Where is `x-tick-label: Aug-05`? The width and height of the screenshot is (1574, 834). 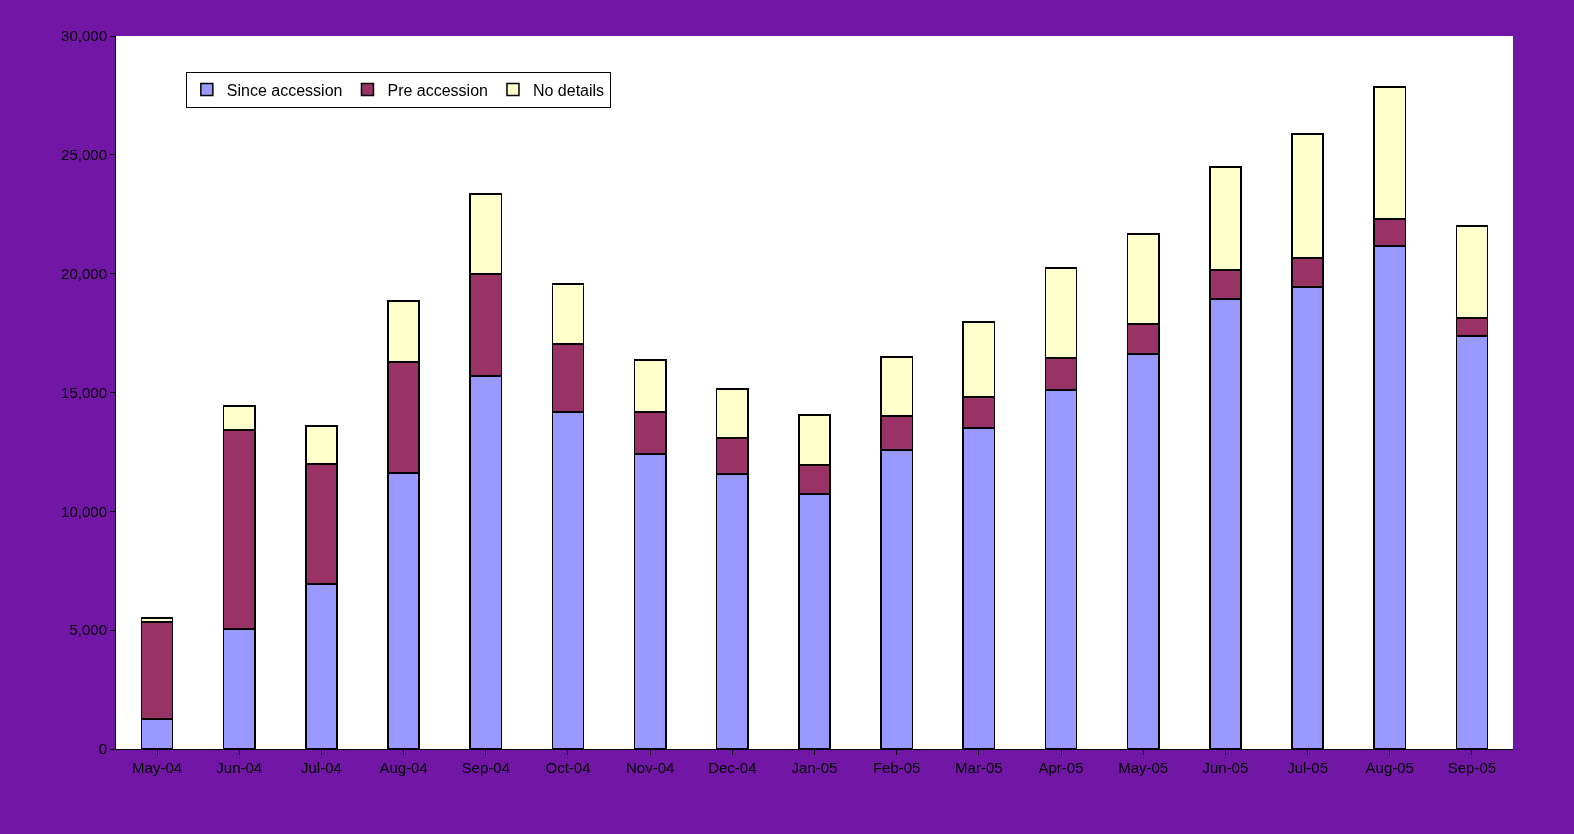 x-tick-label: Aug-05 is located at coordinates (1389, 767).